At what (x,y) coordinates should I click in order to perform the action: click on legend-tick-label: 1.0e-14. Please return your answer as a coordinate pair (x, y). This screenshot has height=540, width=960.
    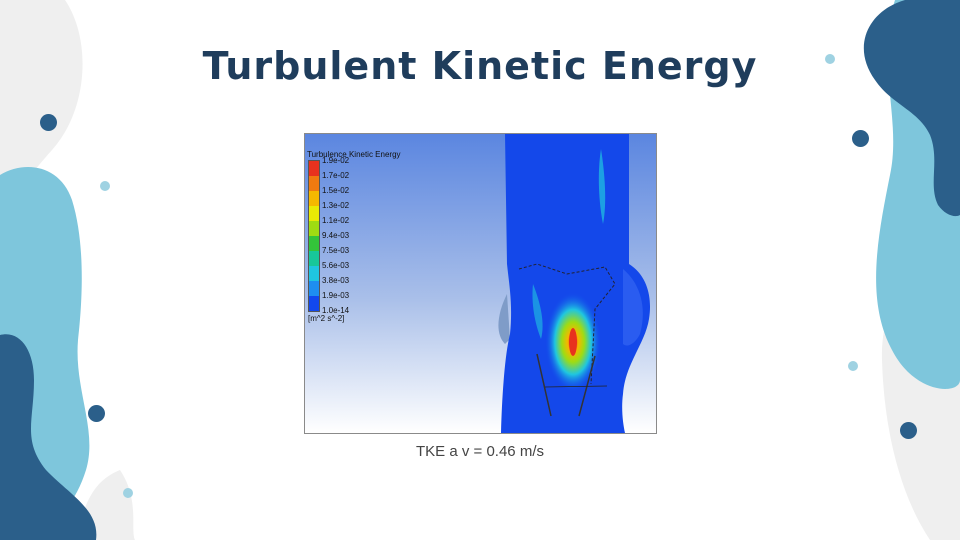
    Looking at the image, I should click on (336, 310).